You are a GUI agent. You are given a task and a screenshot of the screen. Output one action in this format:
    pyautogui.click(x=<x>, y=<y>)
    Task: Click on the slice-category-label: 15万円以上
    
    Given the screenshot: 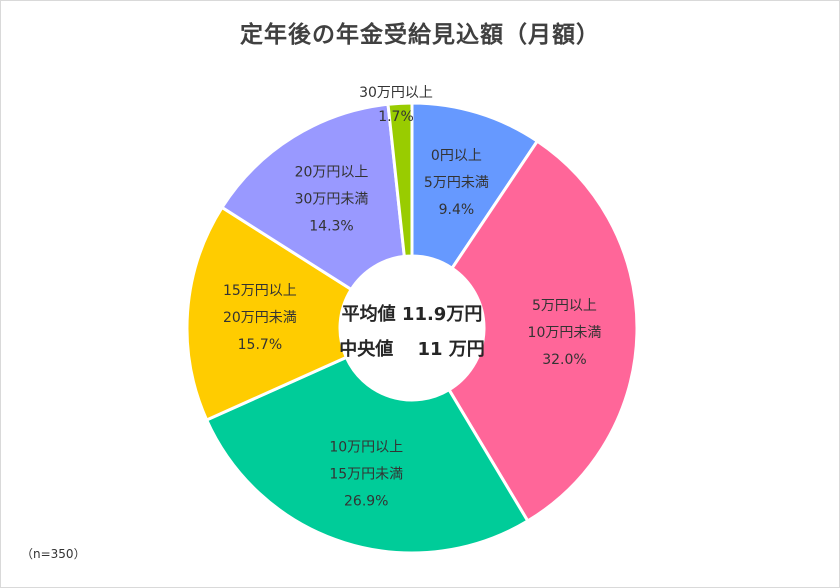 What is the action you would take?
    pyautogui.click(x=260, y=291)
    